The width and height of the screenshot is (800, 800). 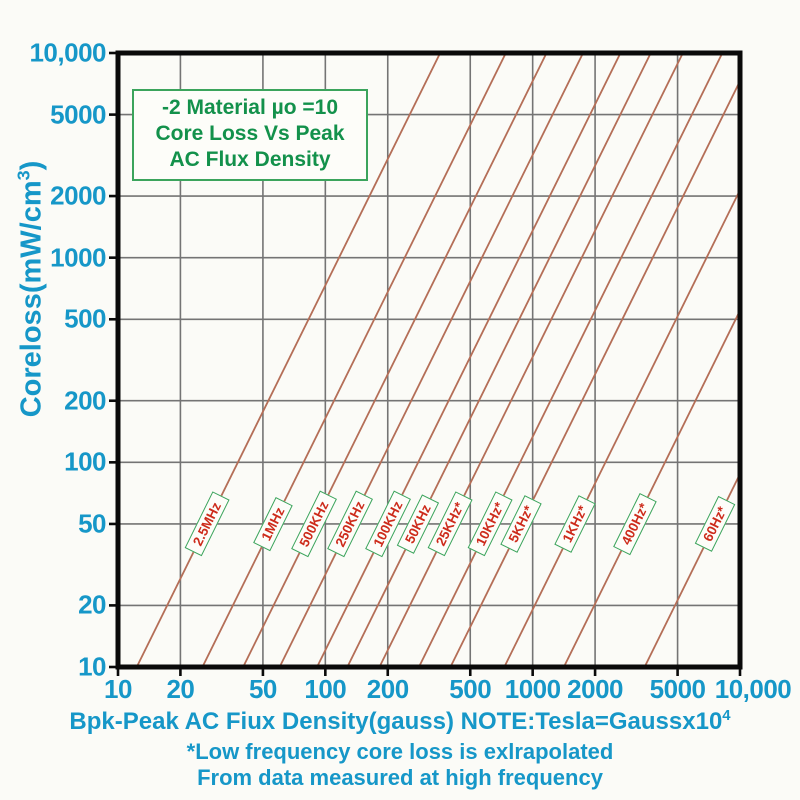 I want to click on x-axis-caption-superscript: 4, so click(x=726, y=716).